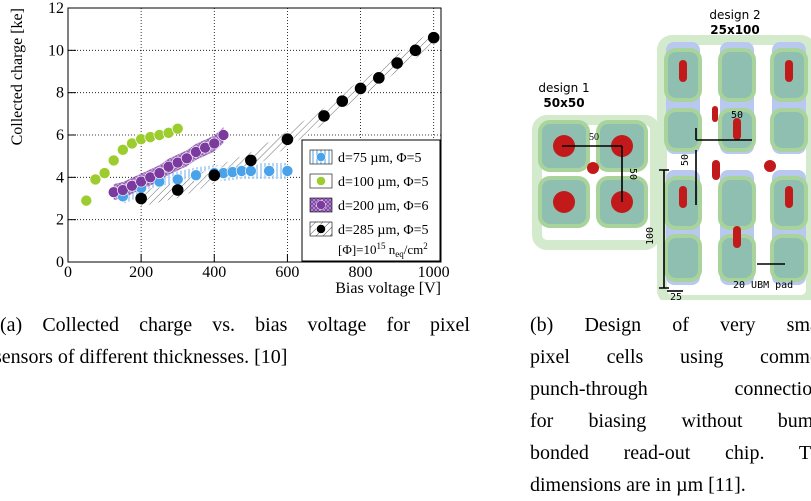  I want to click on dimension: 25, so click(676, 296).